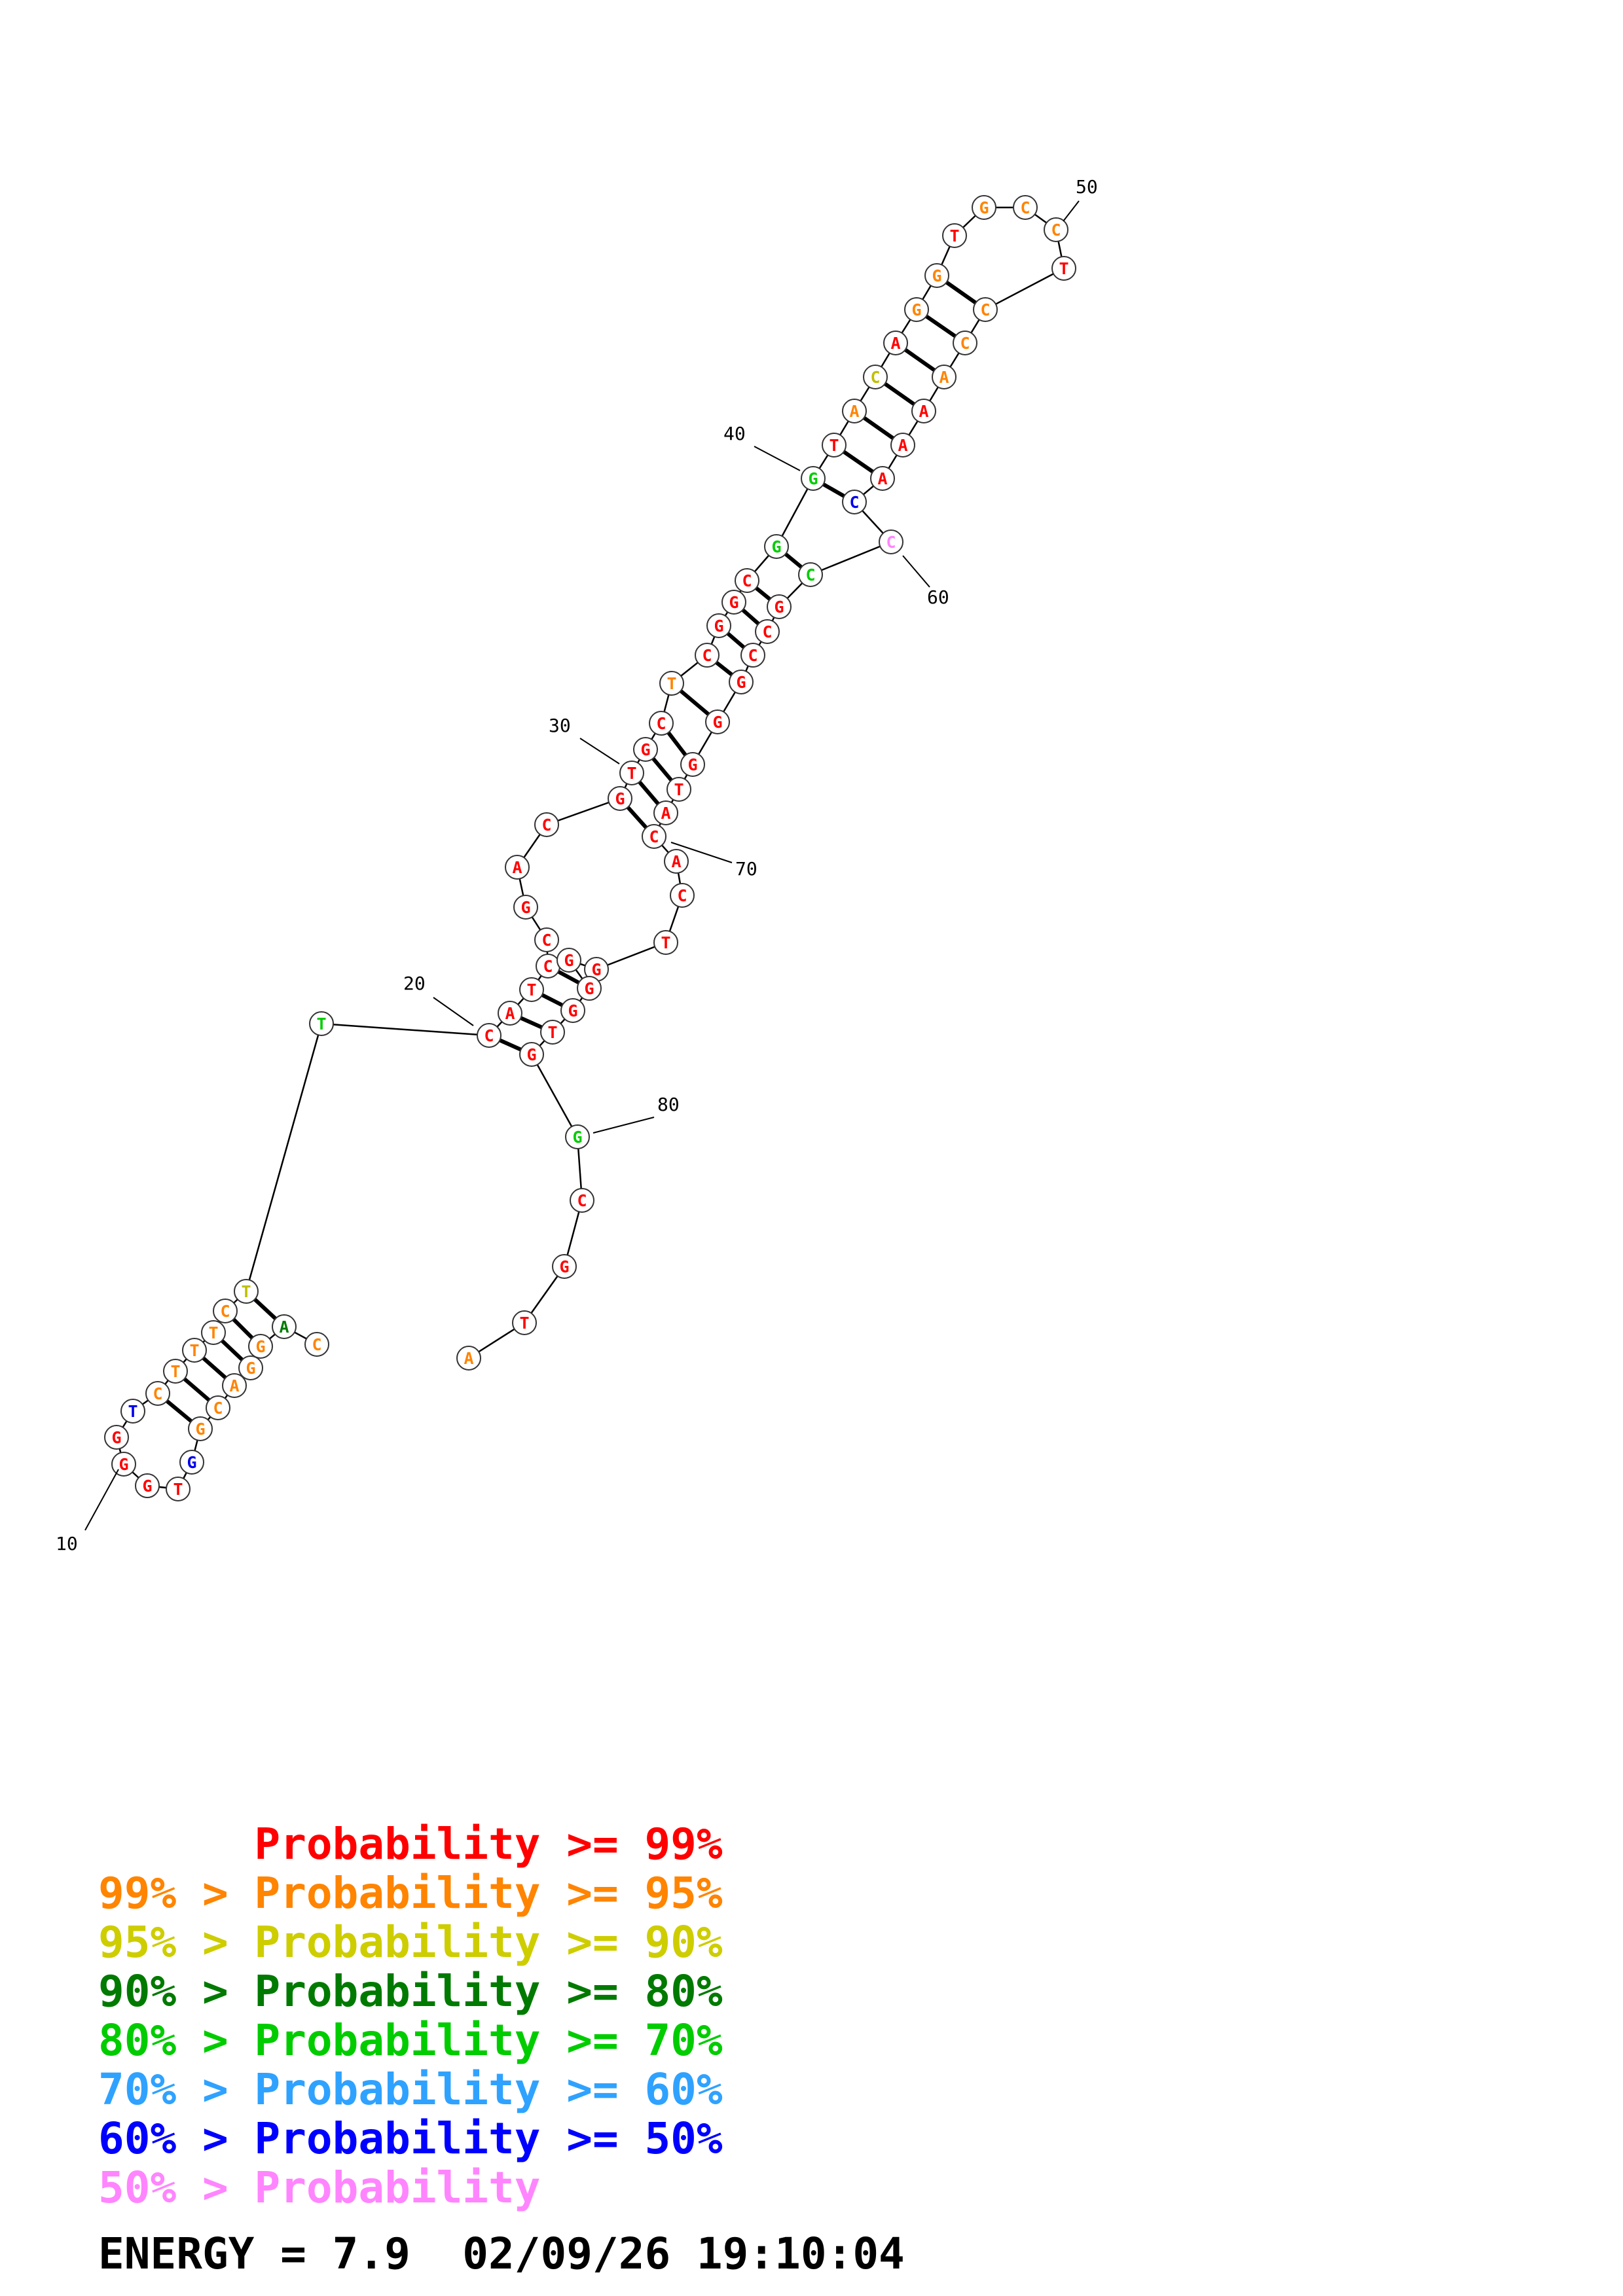 The width and height of the screenshot is (1623, 2296). What do you see at coordinates (319, 2187) in the screenshot?
I see `legend-item: 50% > Probability` at bounding box center [319, 2187].